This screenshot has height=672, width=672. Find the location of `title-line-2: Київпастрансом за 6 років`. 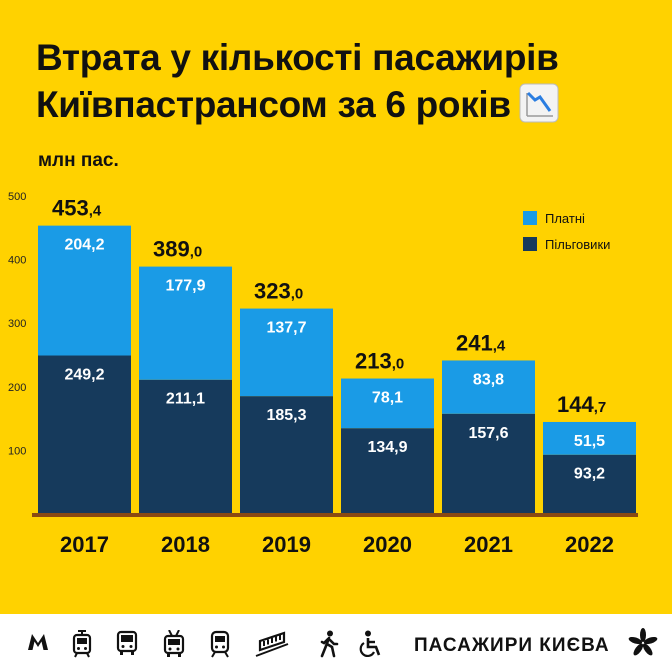

title-line-2: Київпастрансом за 6 років is located at coordinates (346, 104).